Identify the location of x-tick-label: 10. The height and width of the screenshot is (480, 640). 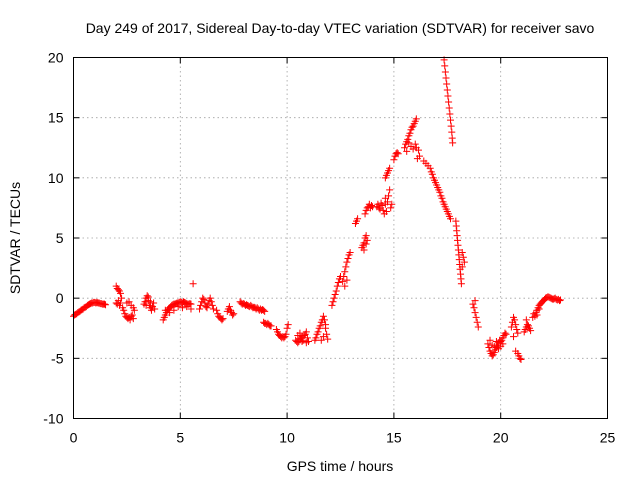
(287, 438).